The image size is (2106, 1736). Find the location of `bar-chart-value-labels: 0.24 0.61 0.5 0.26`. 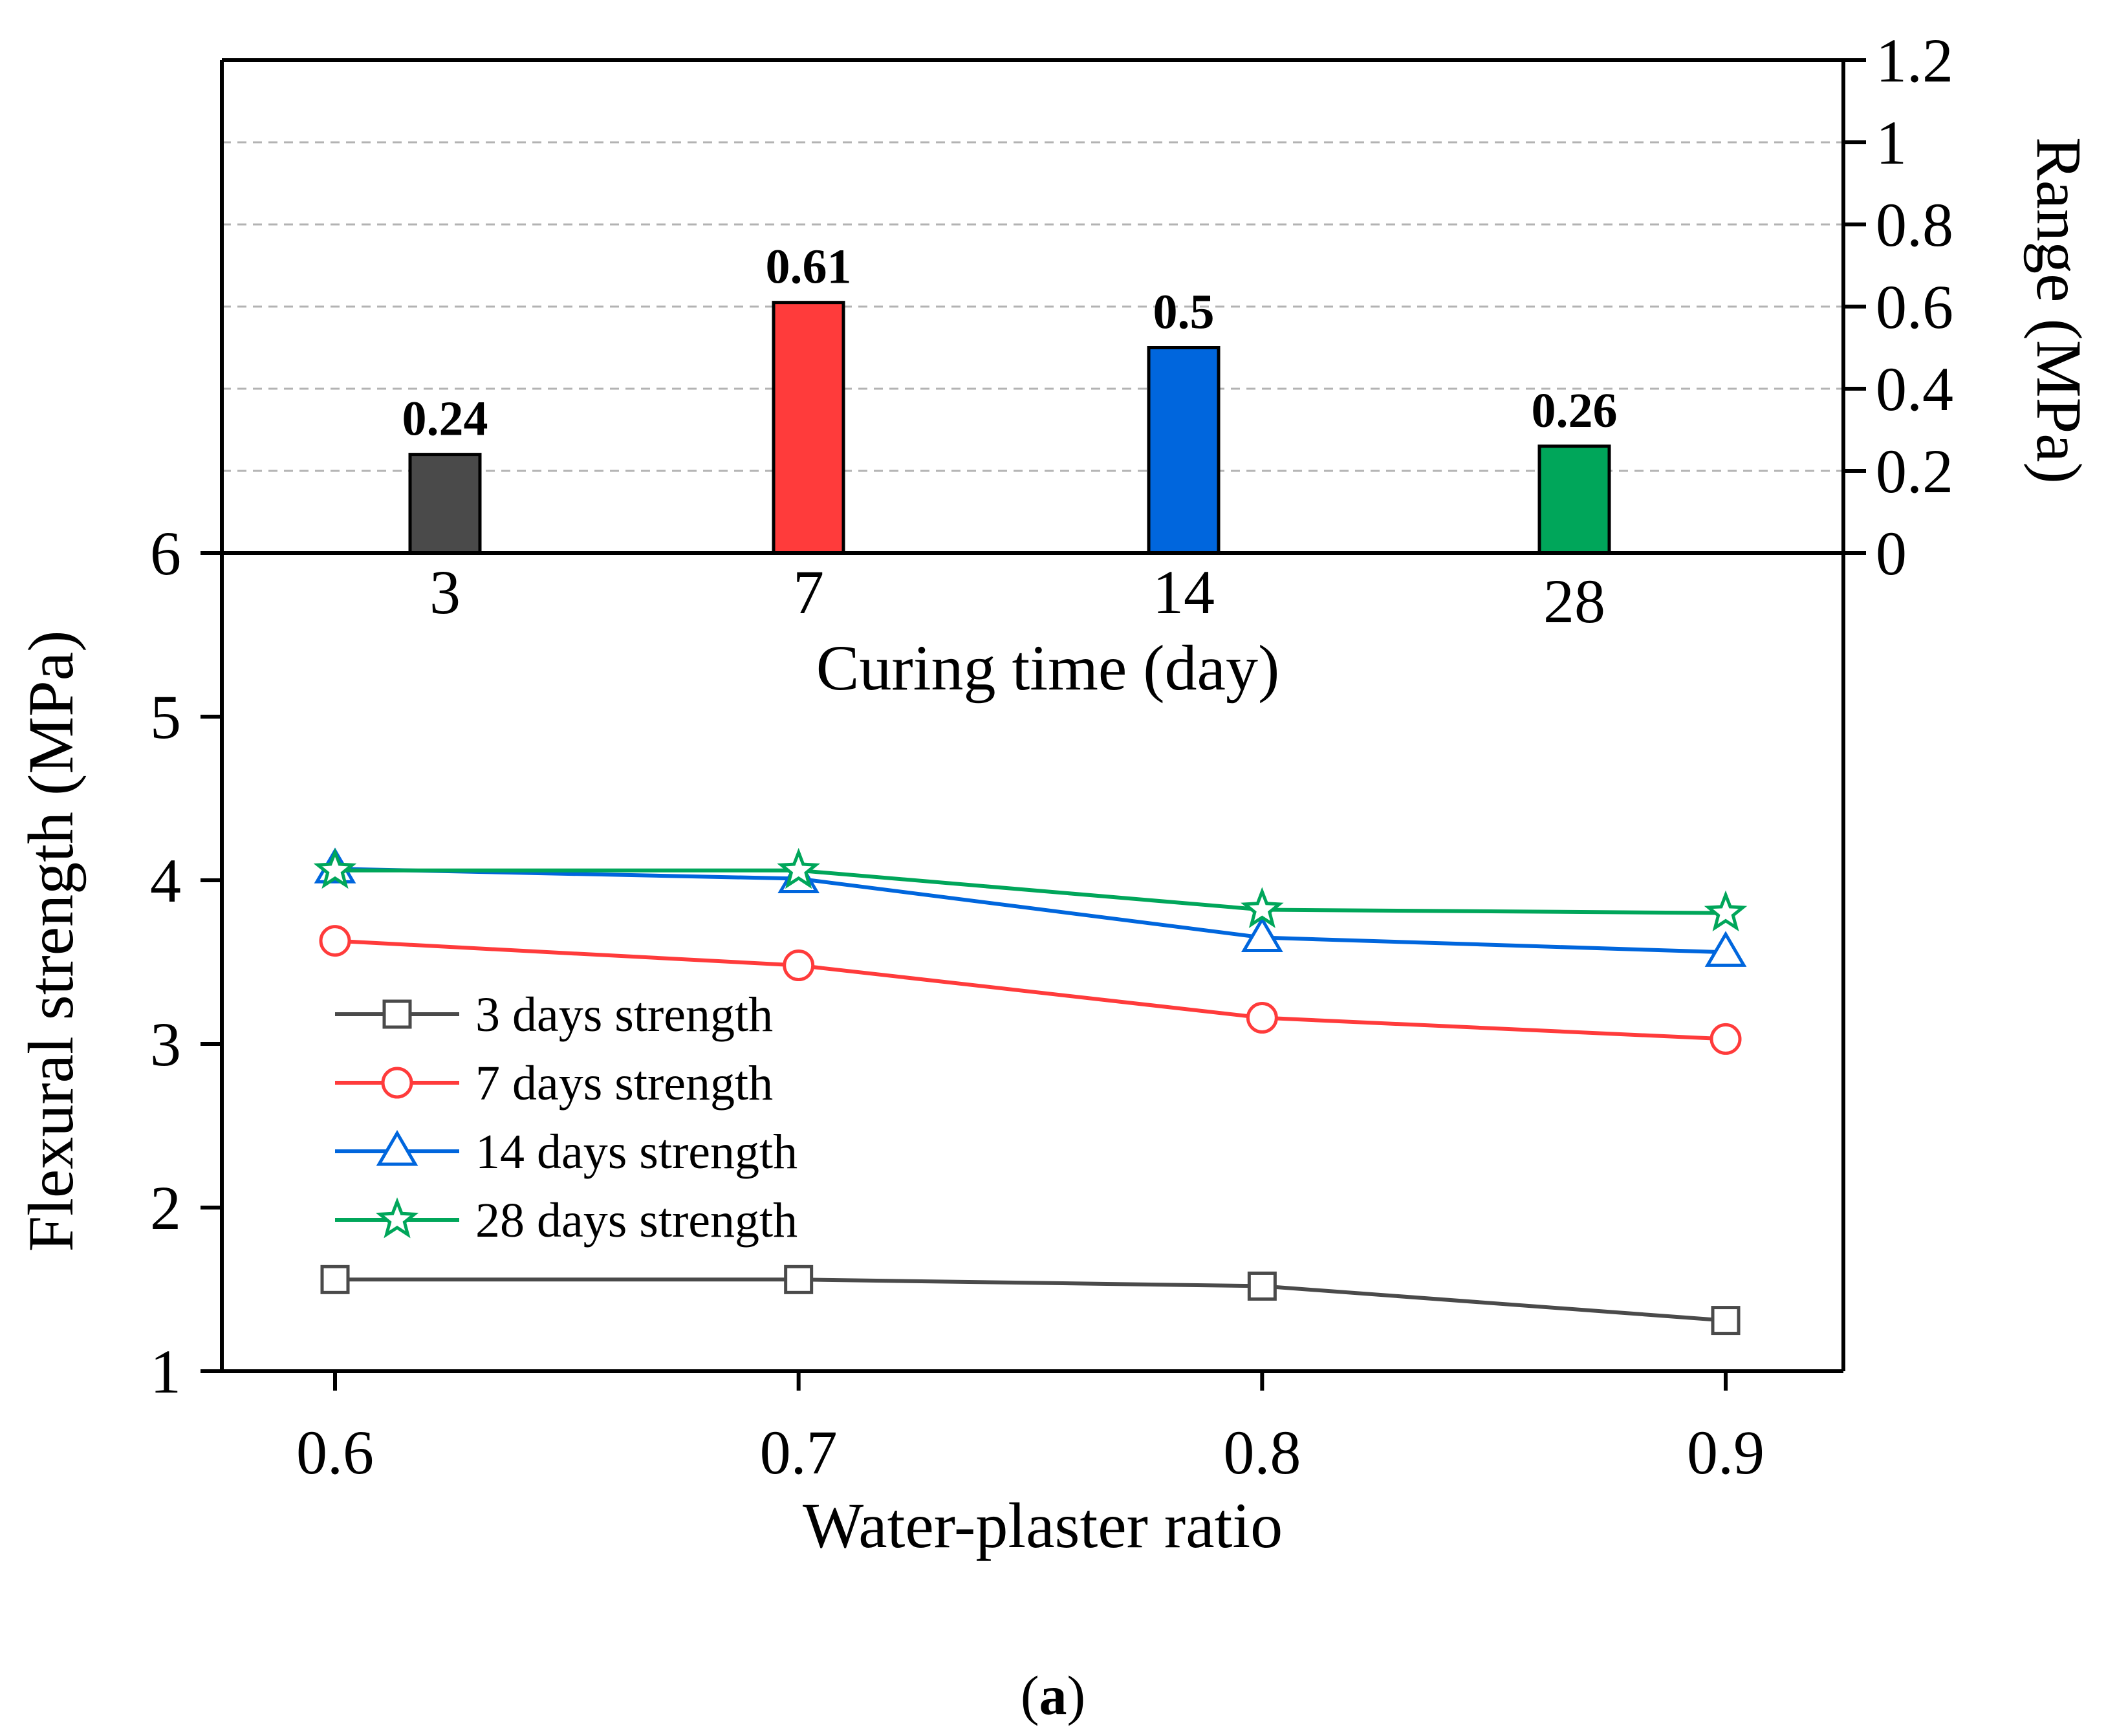

bar-chart-value-labels: 0.24 0.61 0.5 0.26 is located at coordinates (1010, 343).